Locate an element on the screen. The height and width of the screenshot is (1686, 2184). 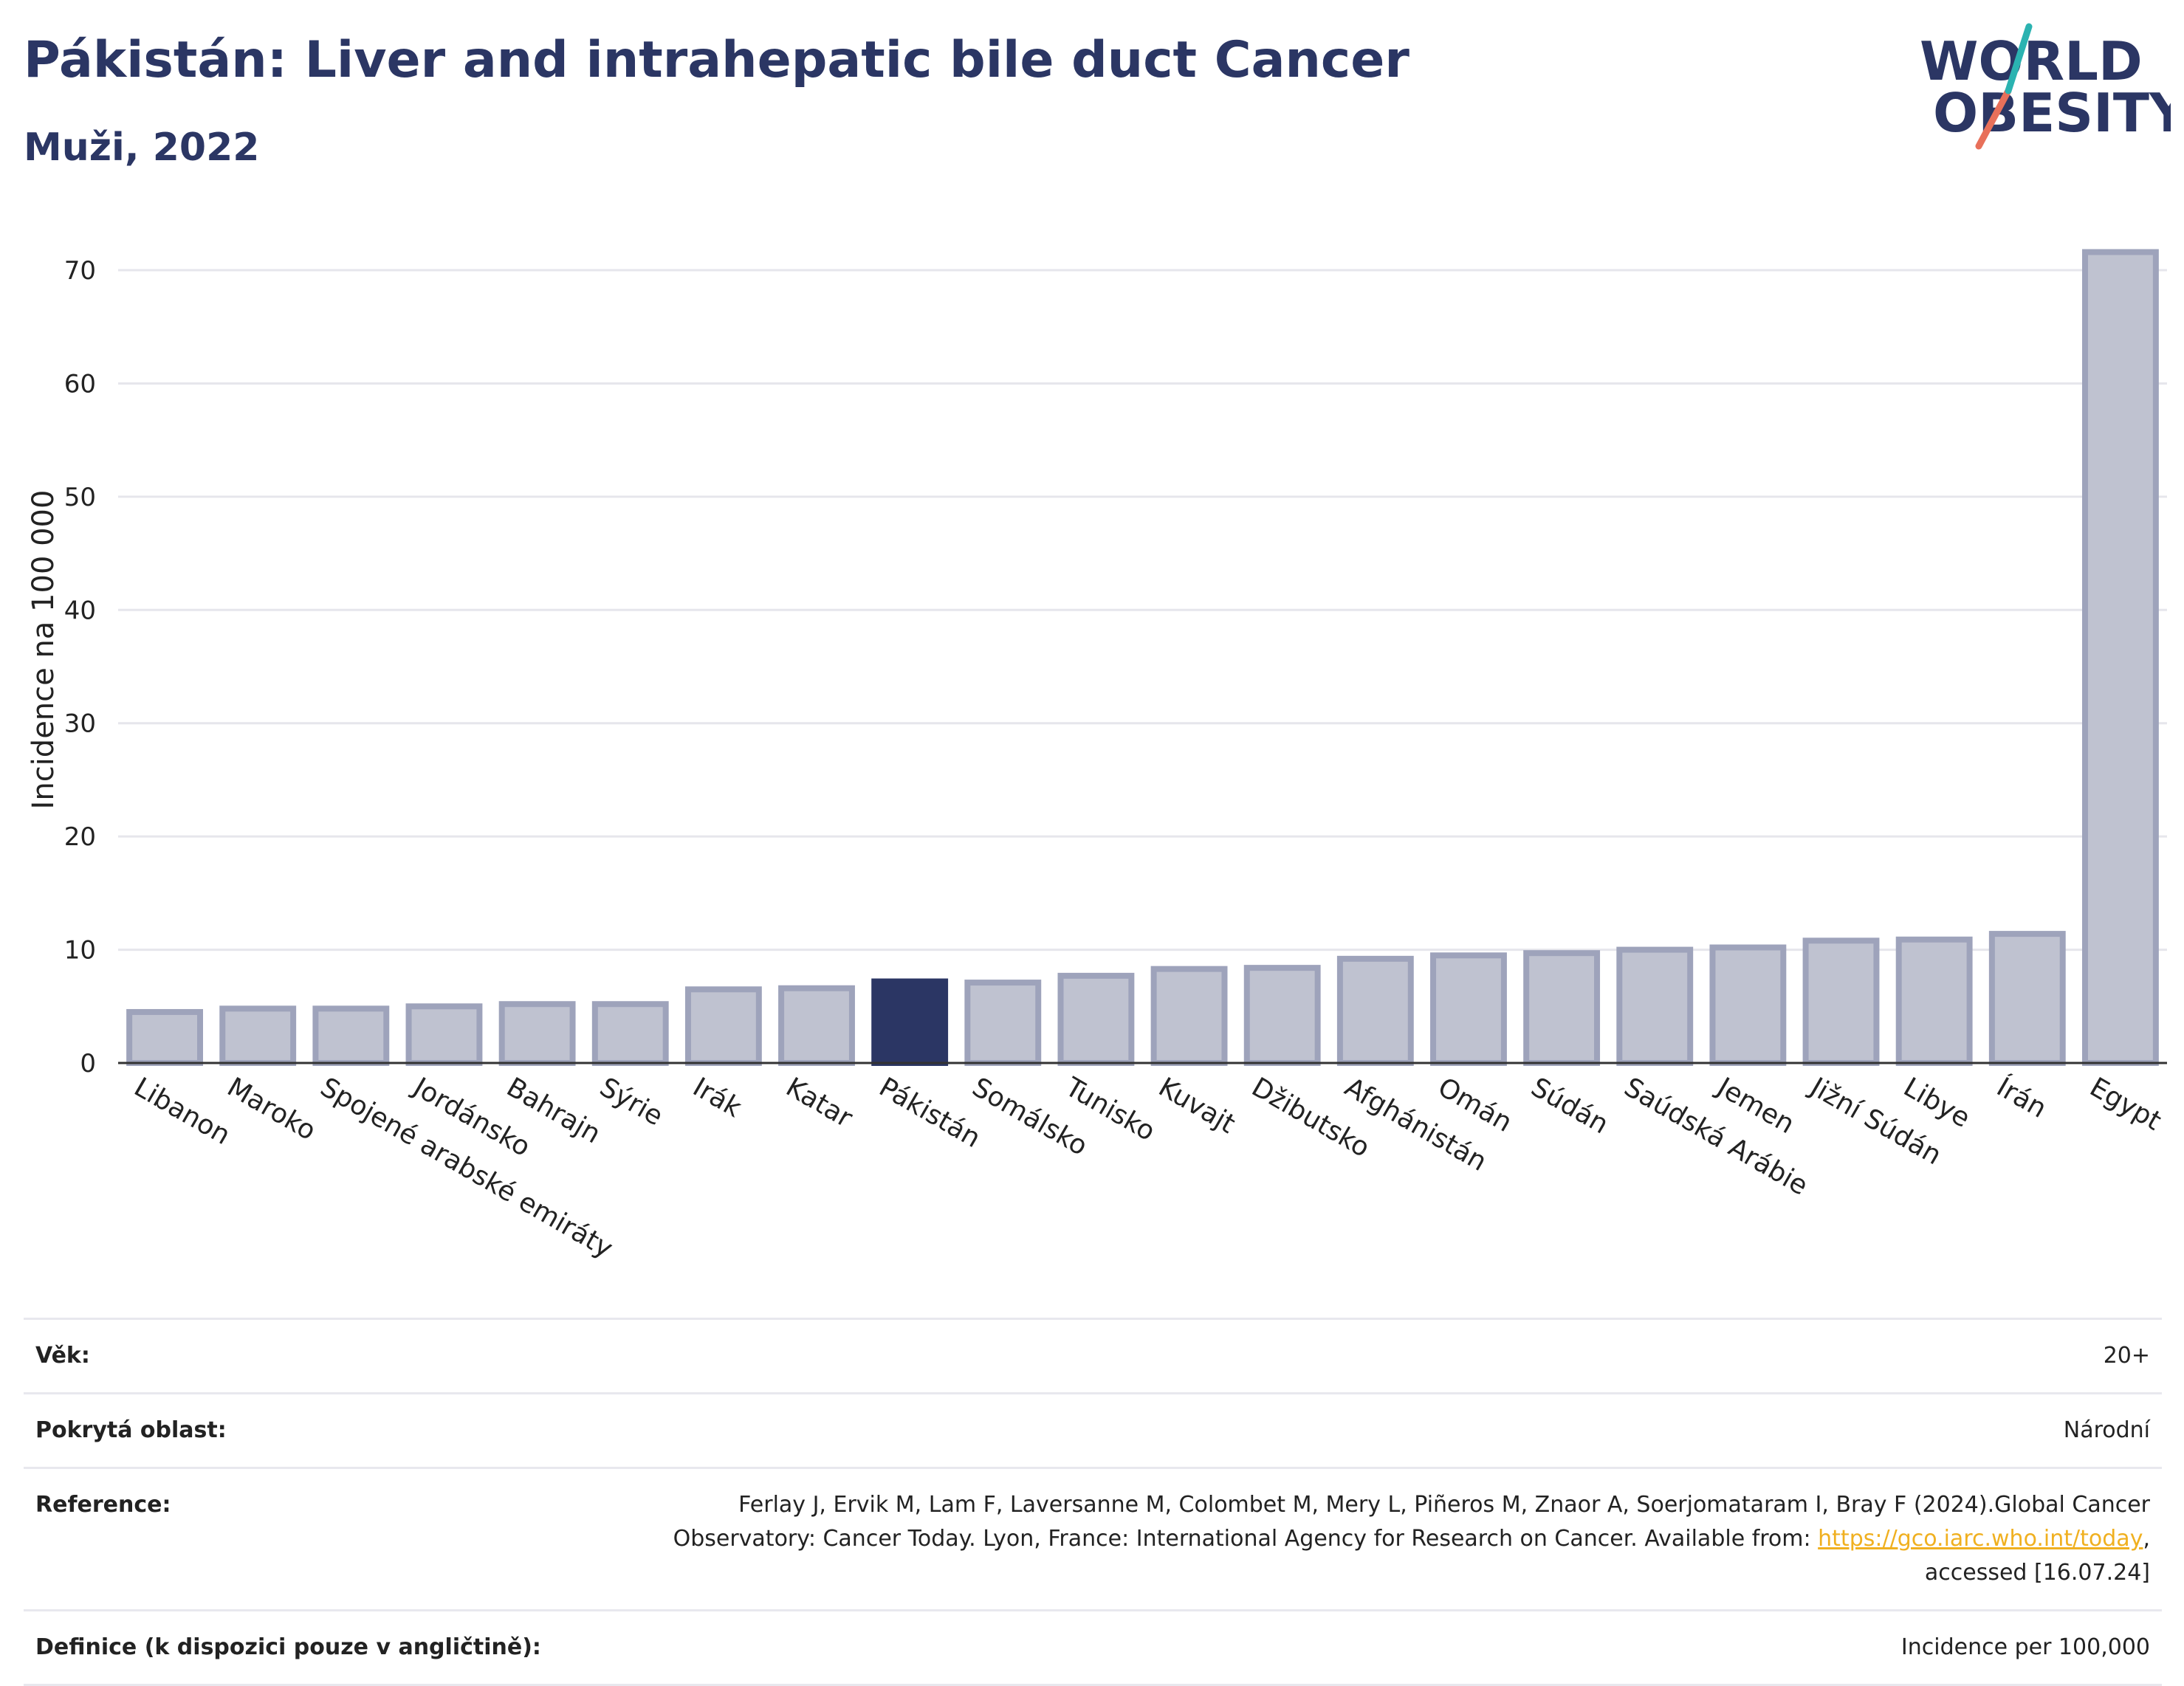
info-row-coverage: Pokrytá oblast: Národní is located at coordinates (1093, 1430).